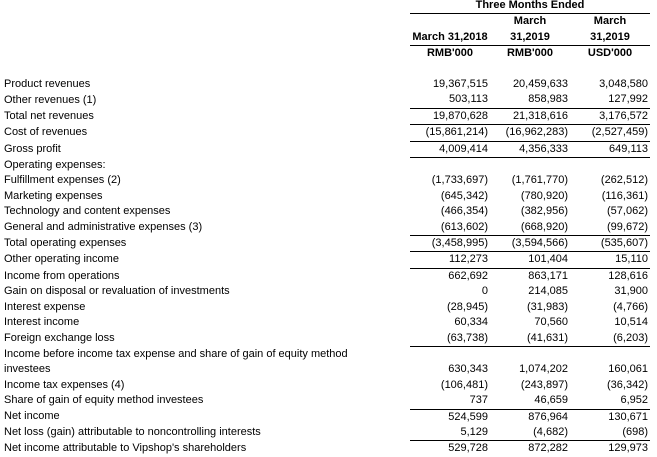 The image size is (657, 457). Describe the element at coordinates (548, 99) in the screenshot. I see `row-value-col2: 858,983` at that location.